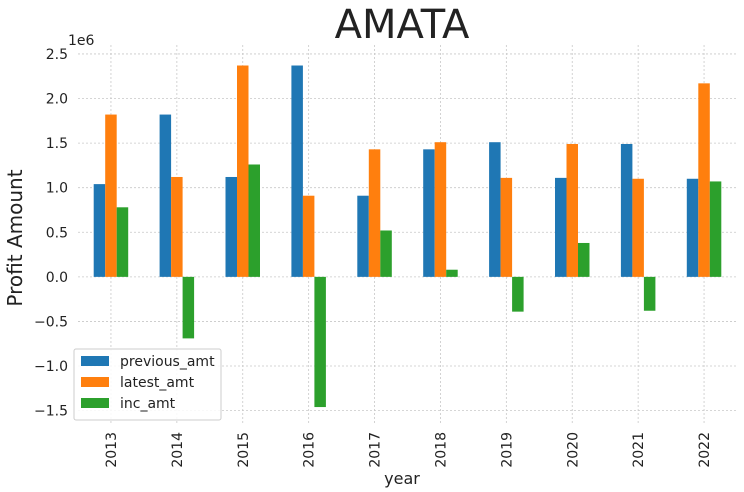 The image size is (744, 492). What do you see at coordinates (573, 450) in the screenshot?
I see `x-tick-label: 2020` at bounding box center [573, 450].